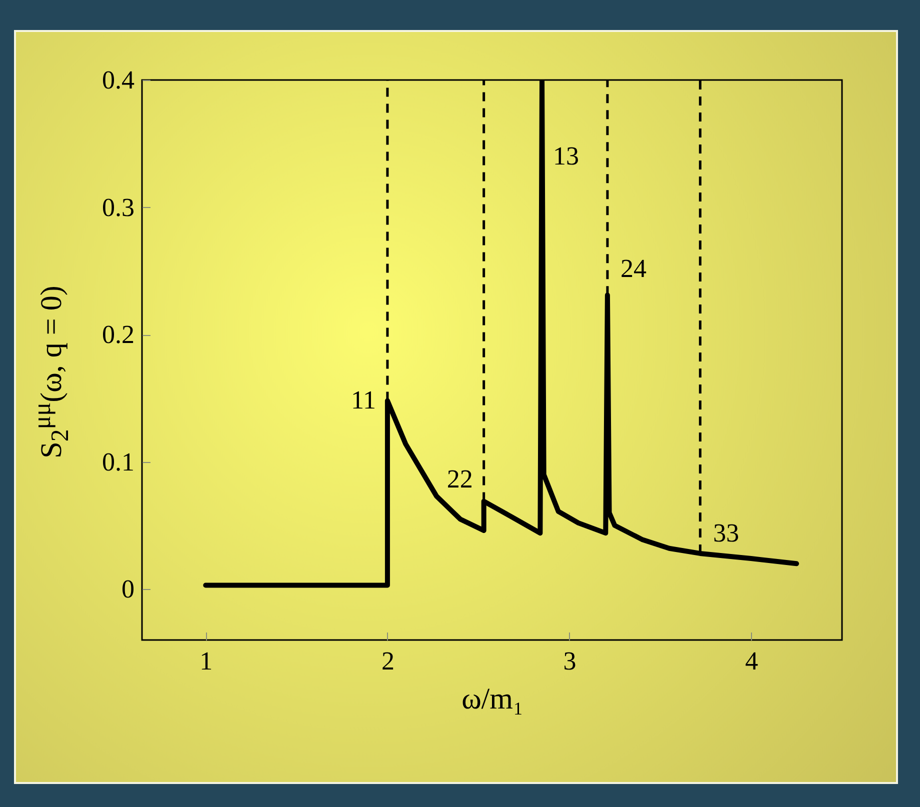  Describe the element at coordinates (726, 533) in the screenshot. I see `annotation: 33` at that location.